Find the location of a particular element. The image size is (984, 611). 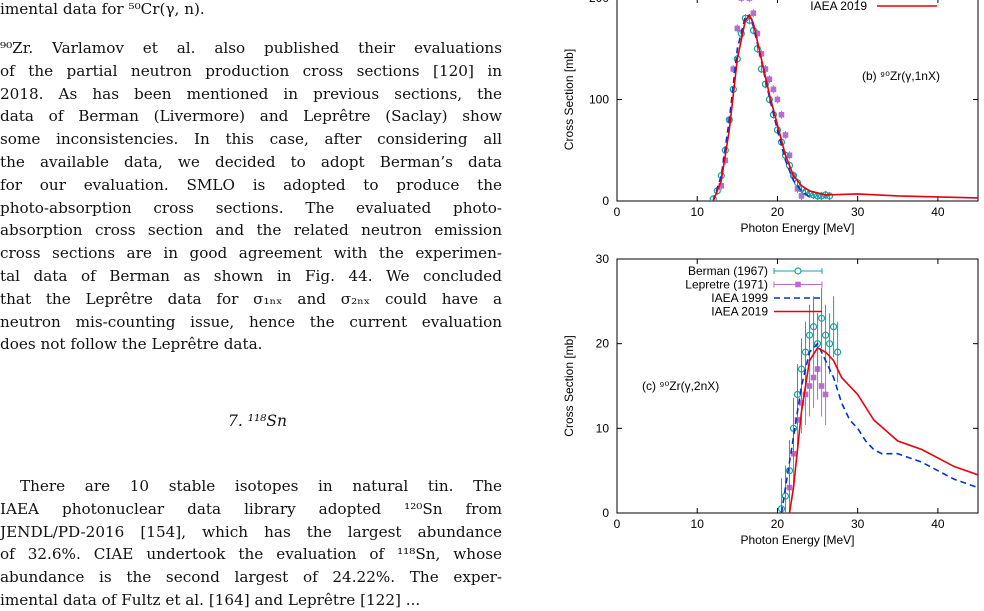

top-fragment: imental data for ⁵⁰Cr(γ, n). is located at coordinates (102, 9).